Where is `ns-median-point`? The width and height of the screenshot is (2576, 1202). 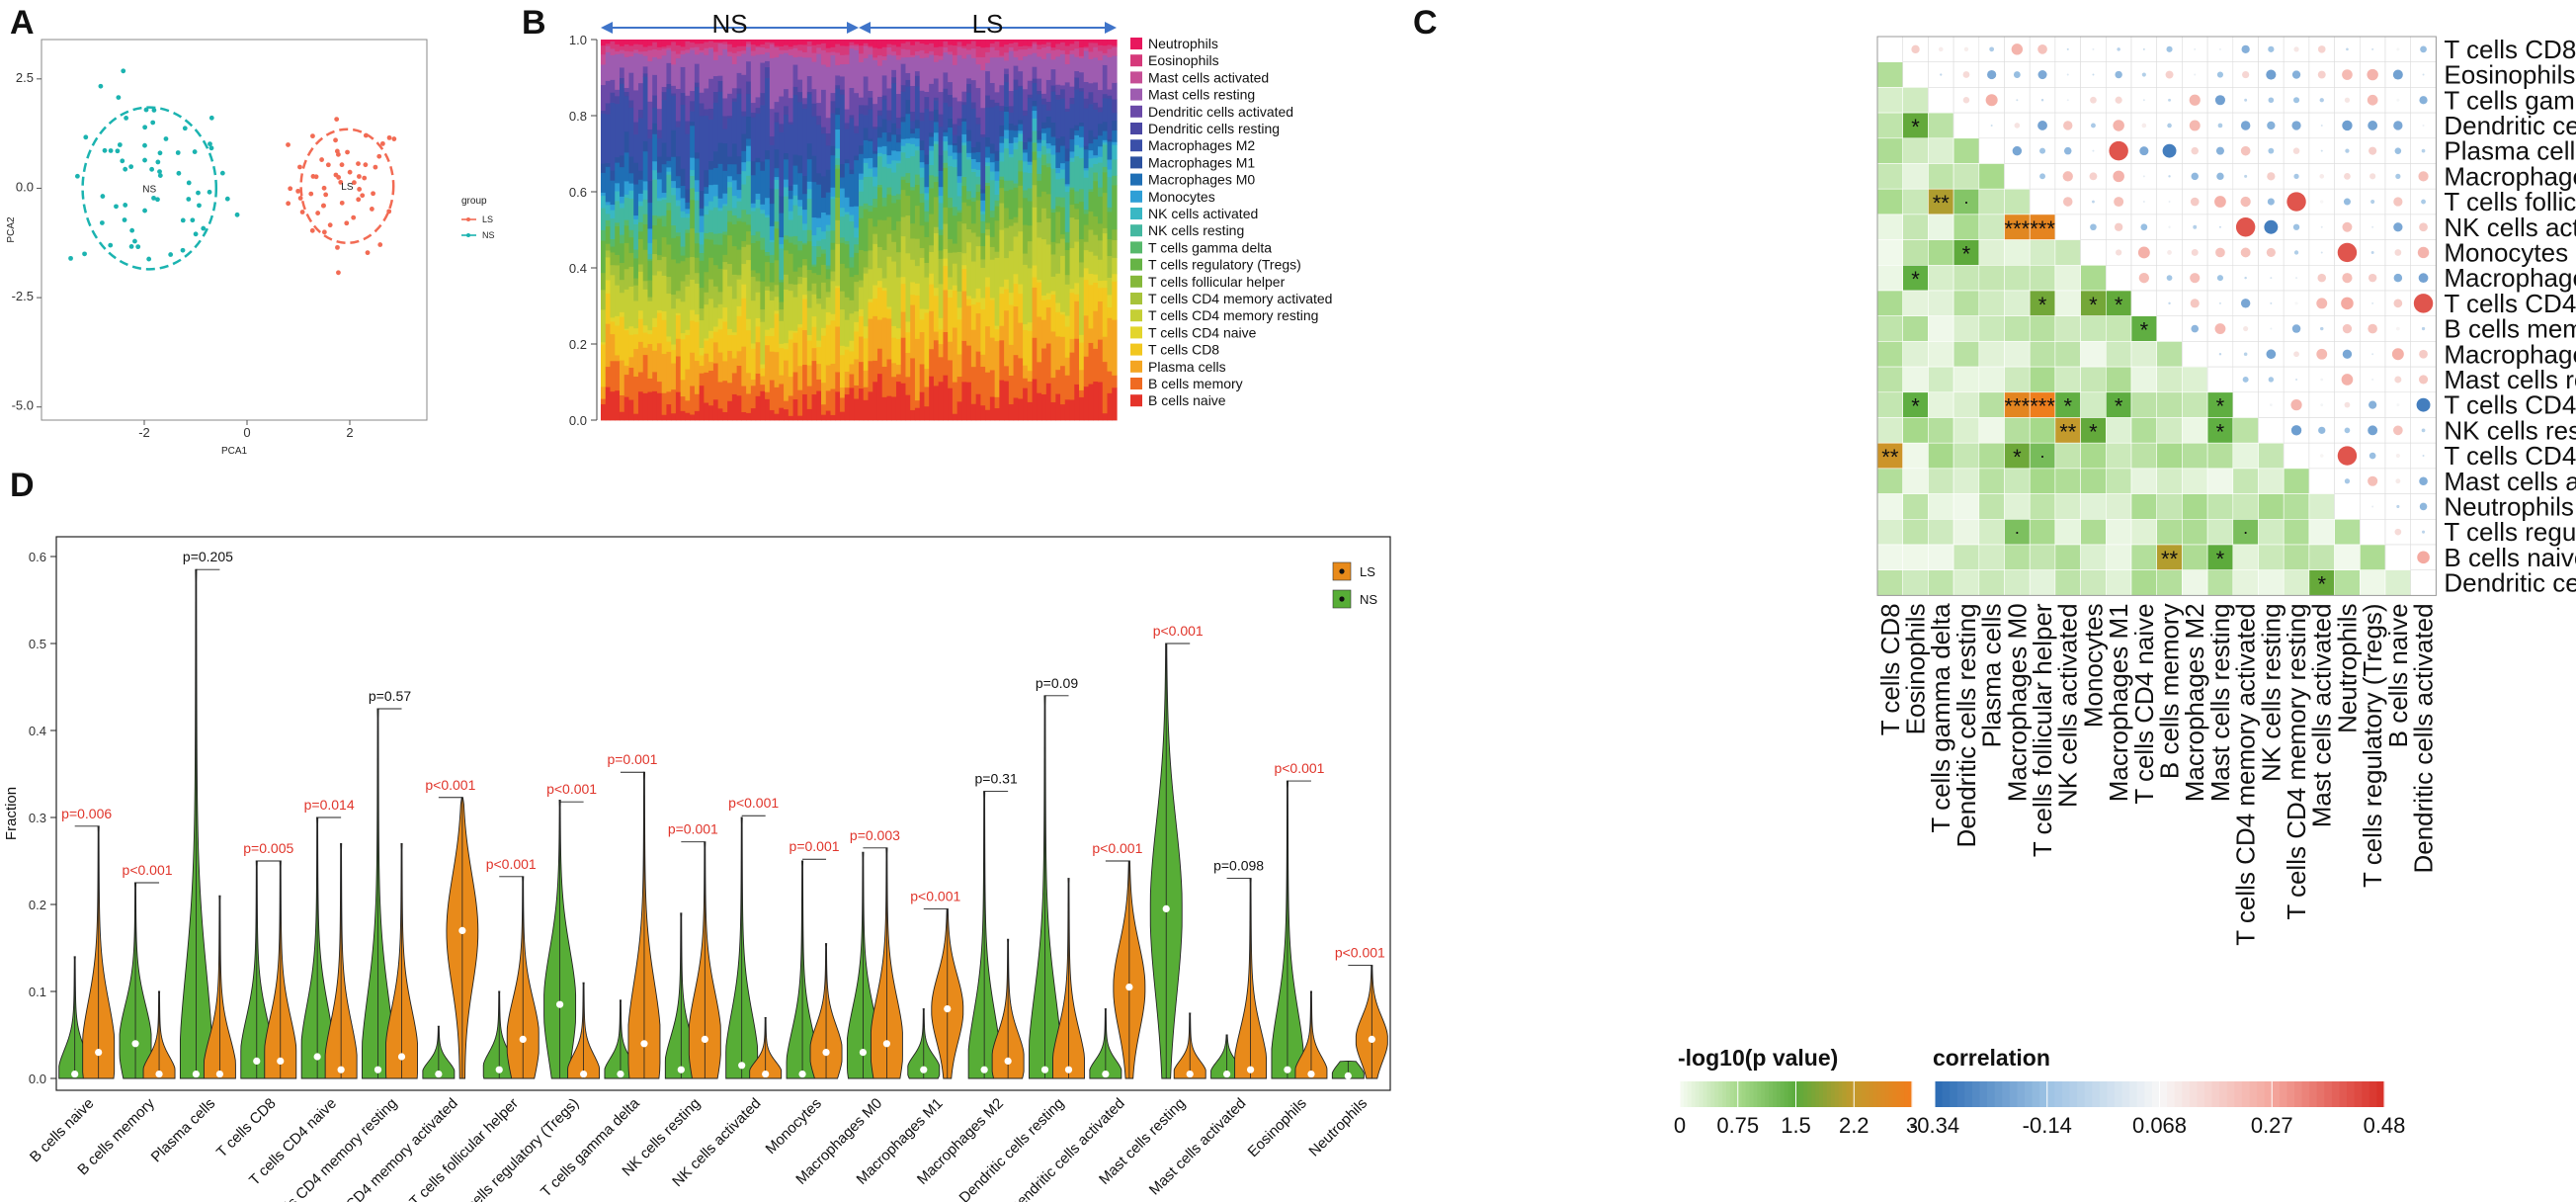
ns-median-point is located at coordinates (1166, 908).